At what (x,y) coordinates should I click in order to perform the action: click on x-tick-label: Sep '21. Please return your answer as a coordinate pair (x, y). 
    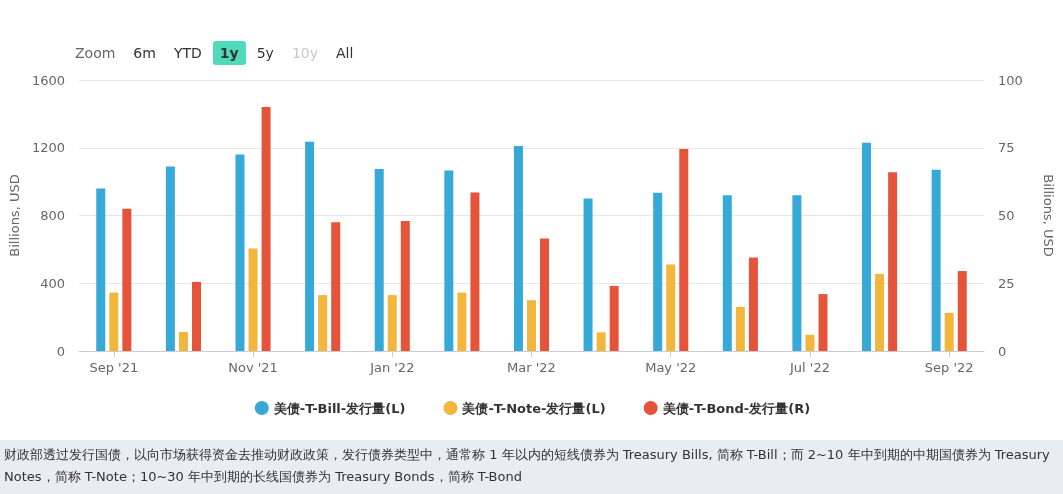
    Looking at the image, I should click on (114, 367).